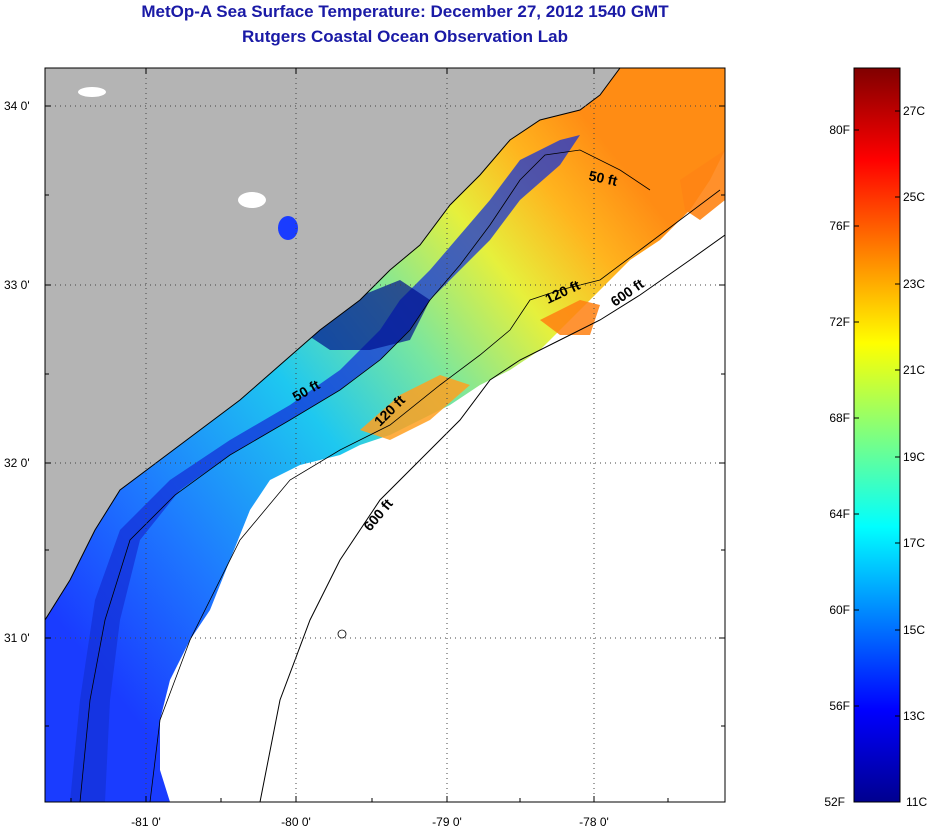  Describe the element at coordinates (916, 802) in the screenshot. I see `colorbar-label-c: 11C` at that location.